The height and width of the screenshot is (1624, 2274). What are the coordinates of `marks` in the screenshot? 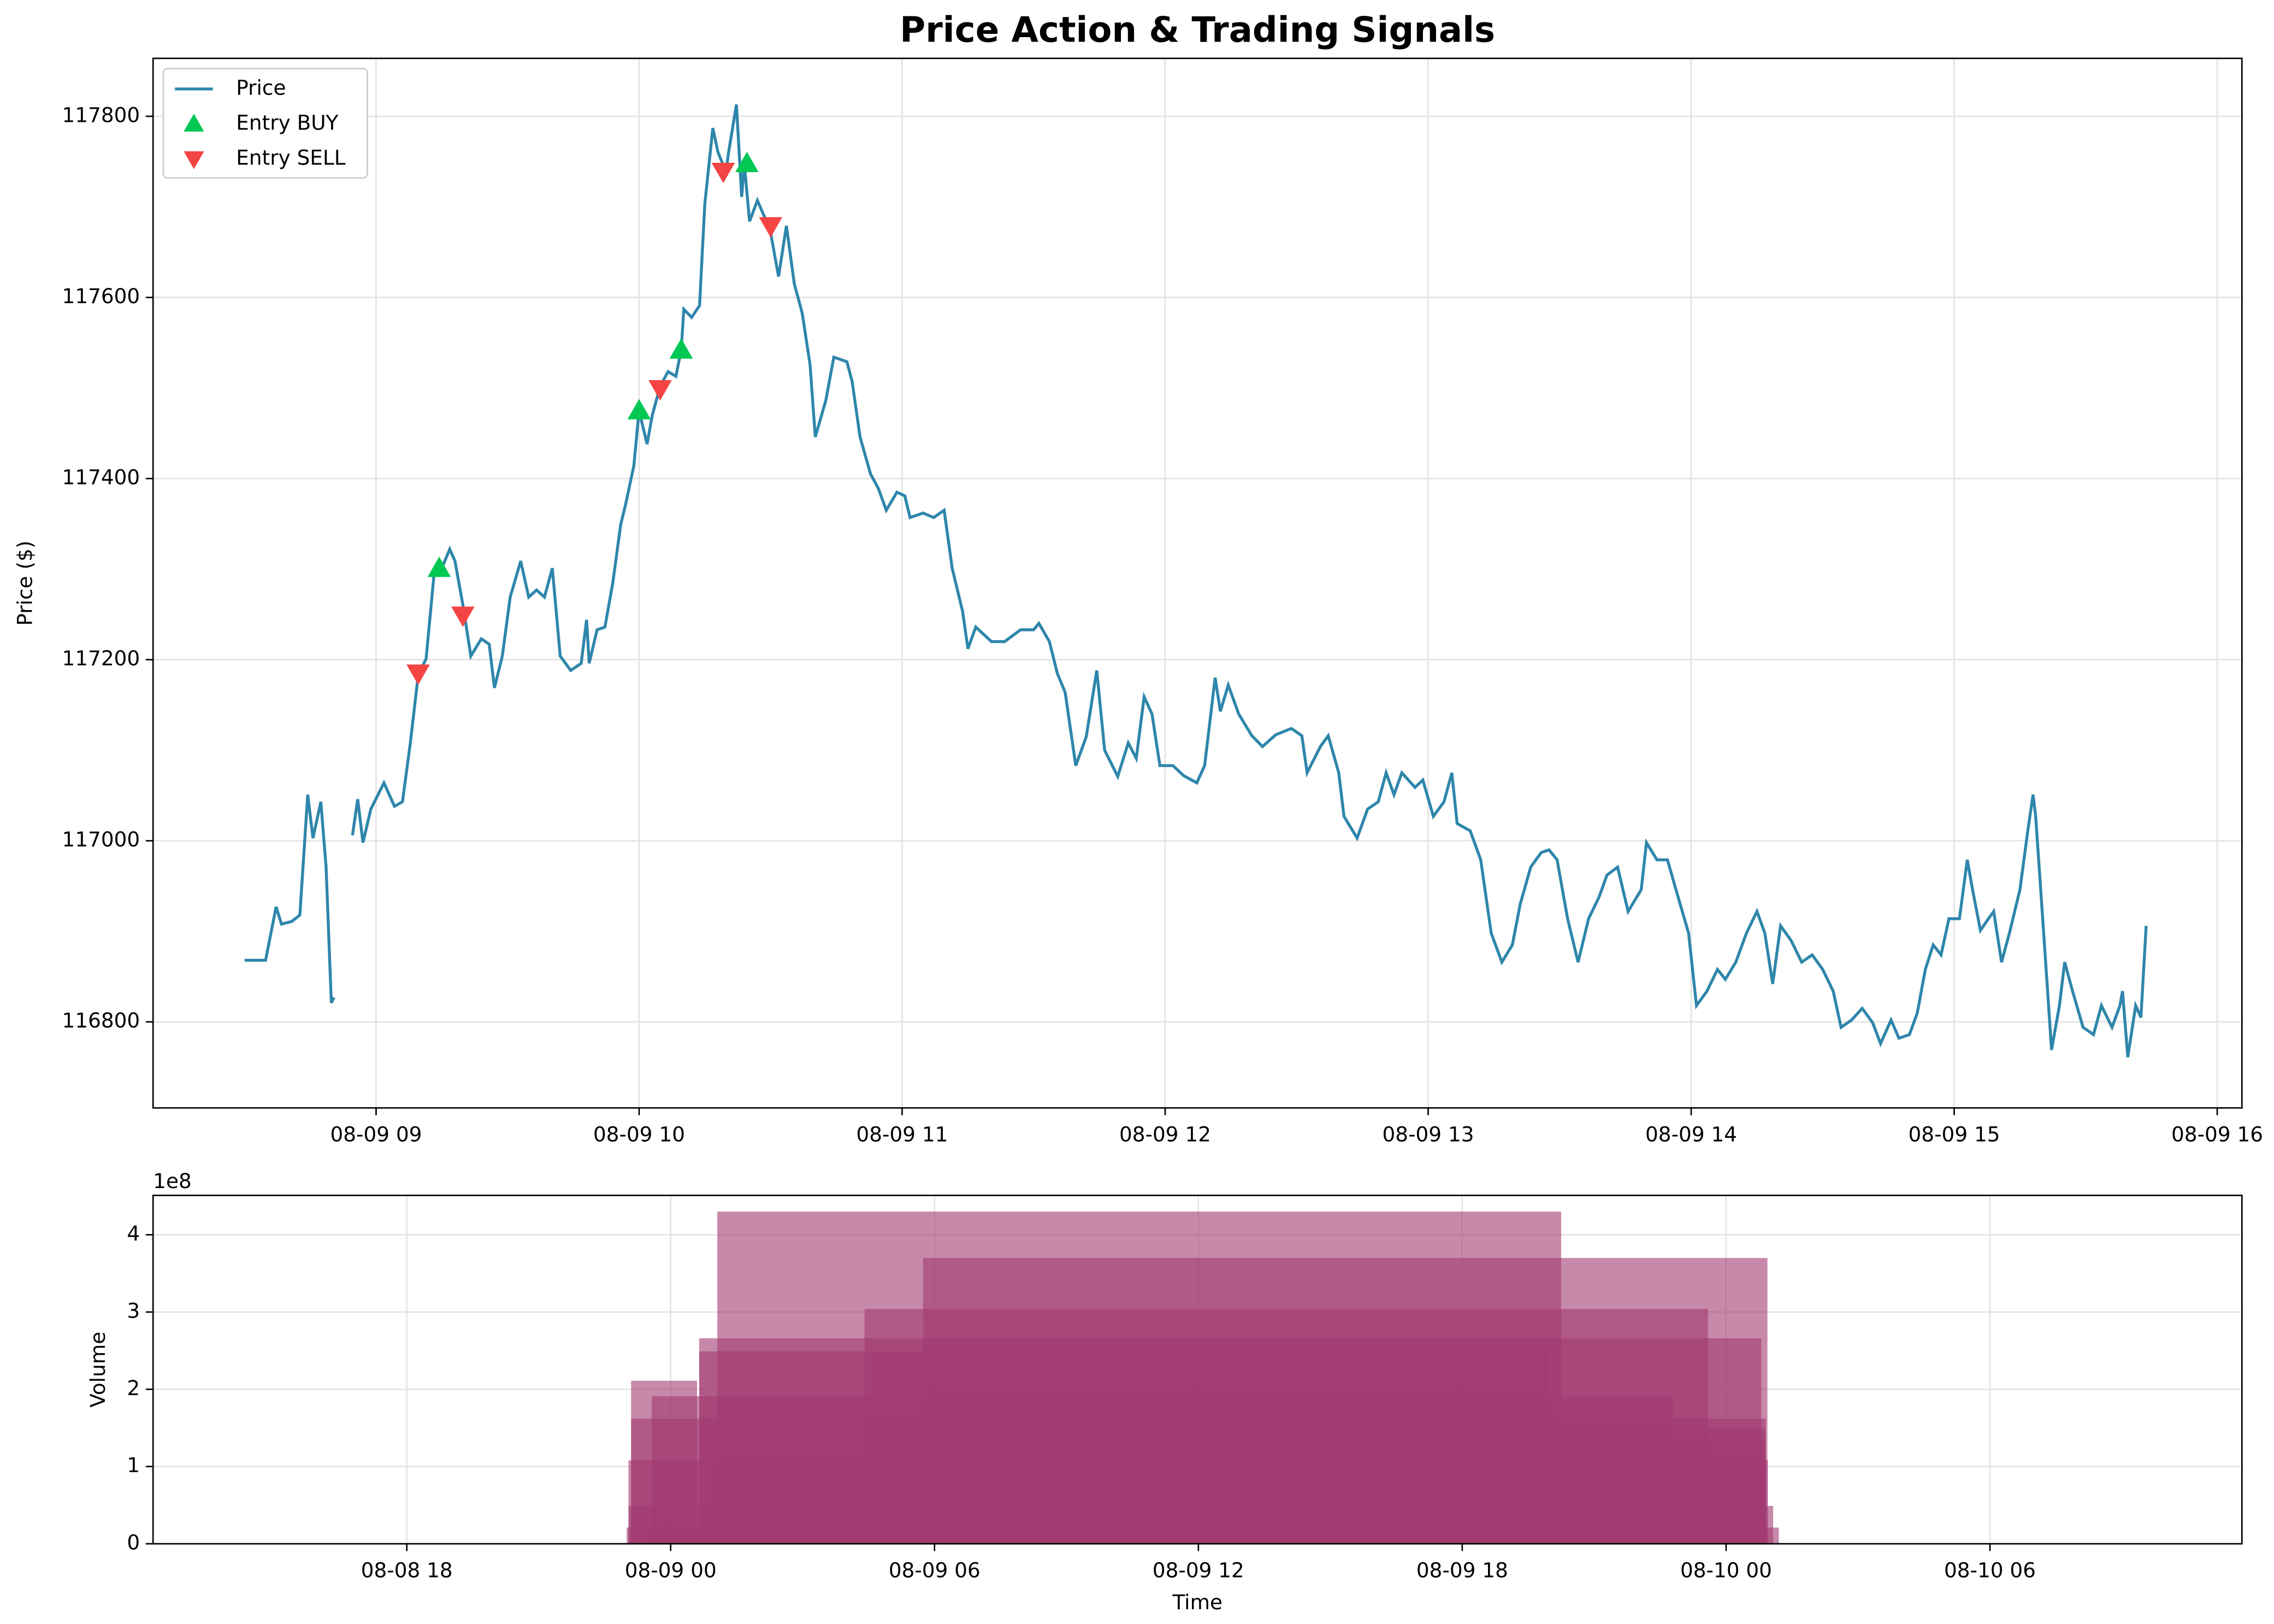 It's located at (1203, 1378).